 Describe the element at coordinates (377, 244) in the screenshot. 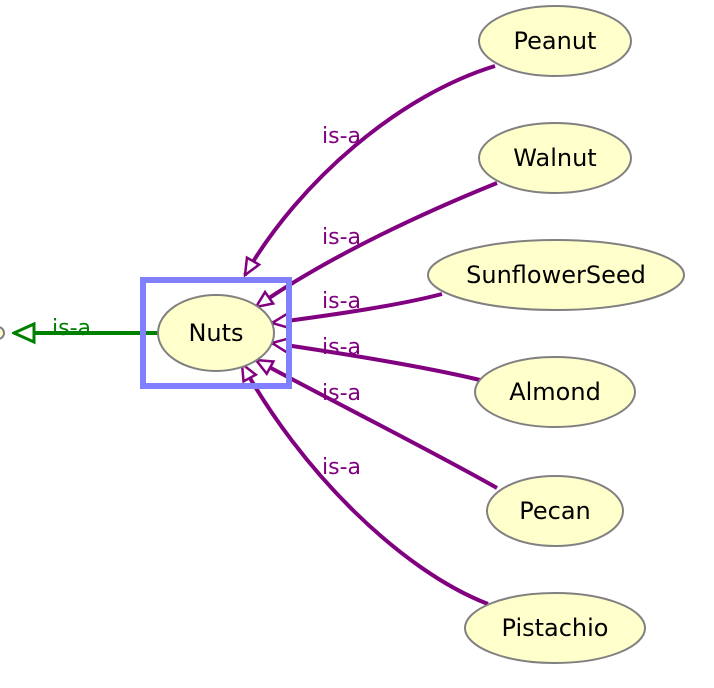

I see `child-edge-walnut: is-a` at that location.